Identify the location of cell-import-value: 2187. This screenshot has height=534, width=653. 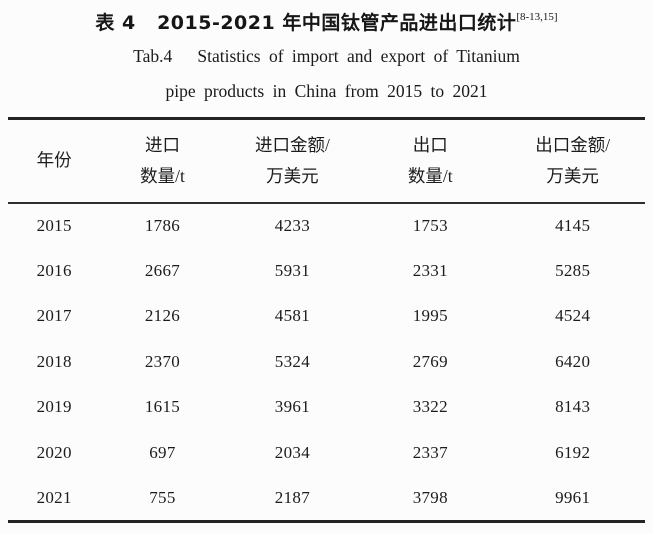
(292, 497).